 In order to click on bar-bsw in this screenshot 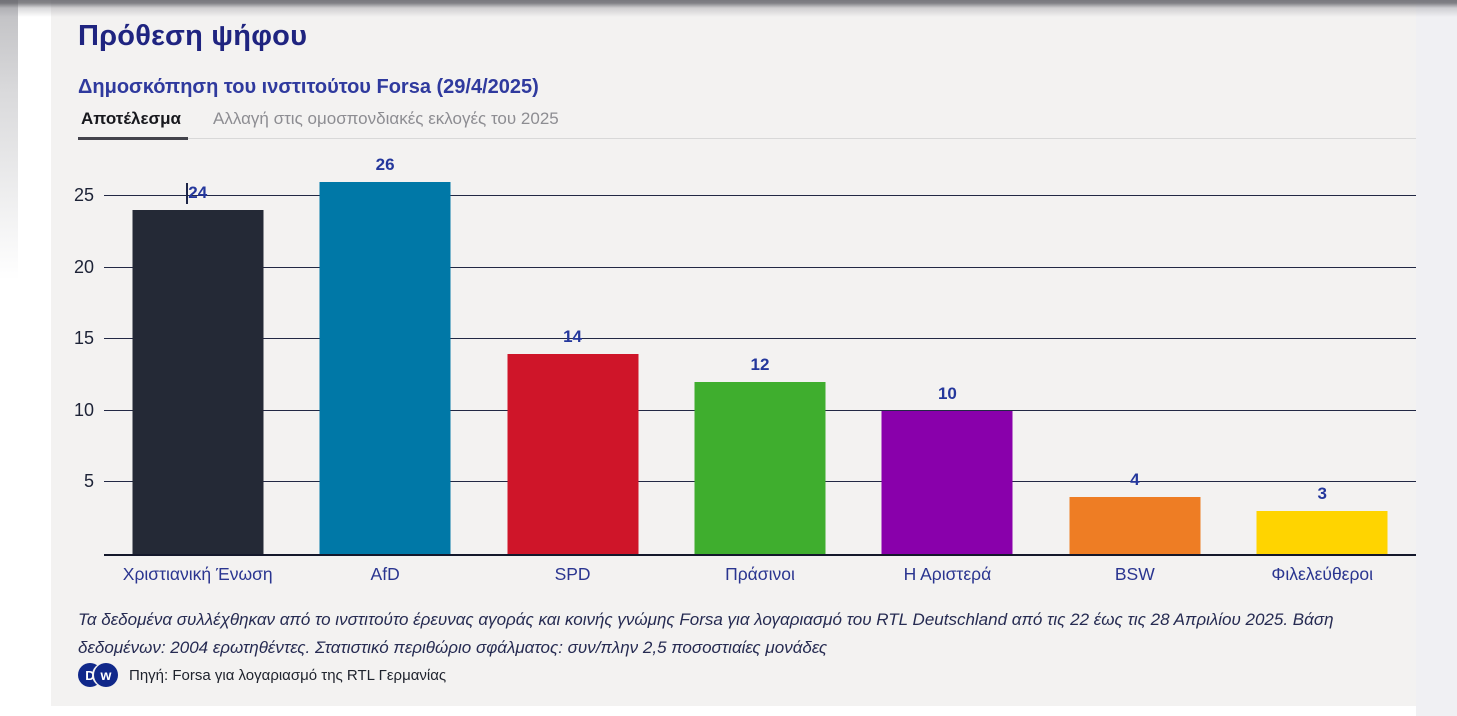, I will do `click(1135, 525)`.